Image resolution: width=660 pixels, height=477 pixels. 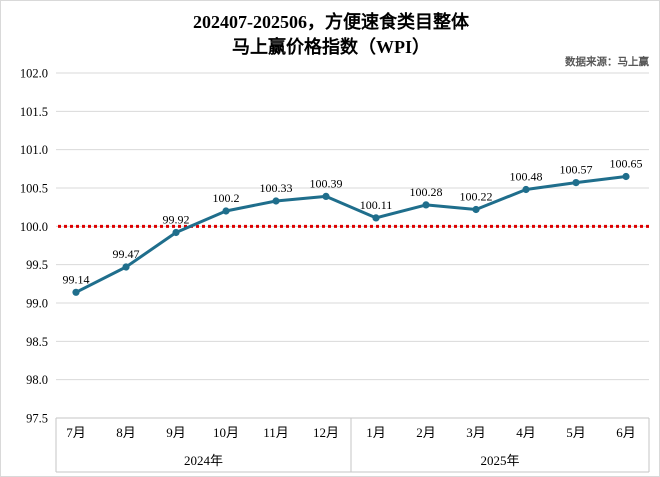 I want to click on month-tick-label: 7月, so click(x=76, y=432).